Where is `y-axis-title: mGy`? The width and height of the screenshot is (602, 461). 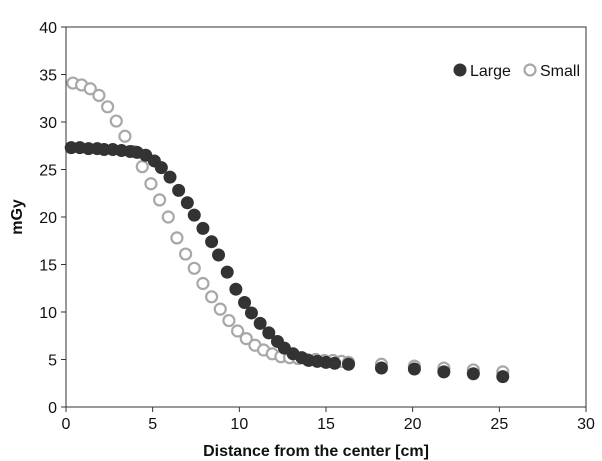 y-axis-title: mGy is located at coordinates (17, 217).